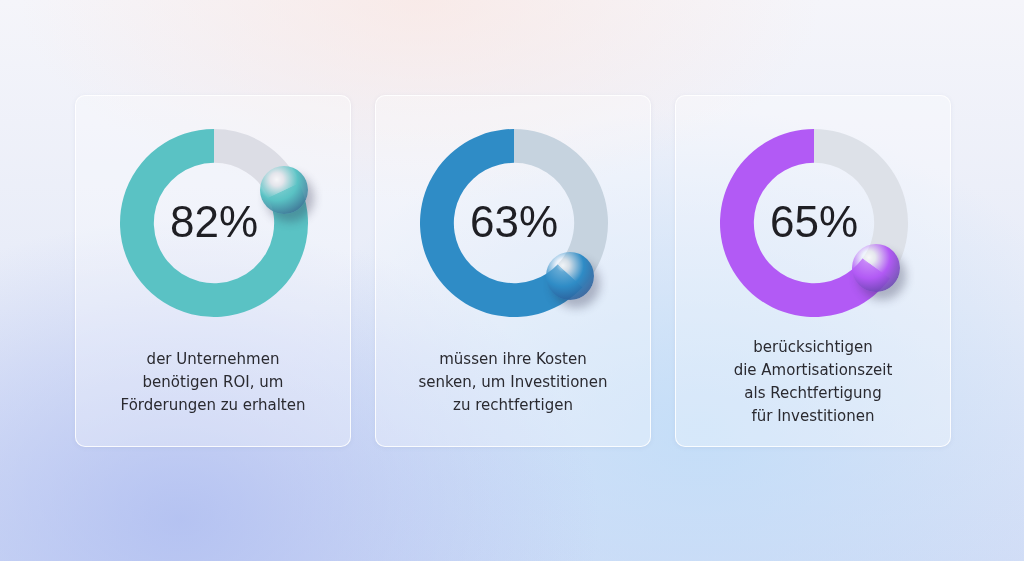 The height and width of the screenshot is (561, 1024). I want to click on data-label: 82%, so click(214, 222).